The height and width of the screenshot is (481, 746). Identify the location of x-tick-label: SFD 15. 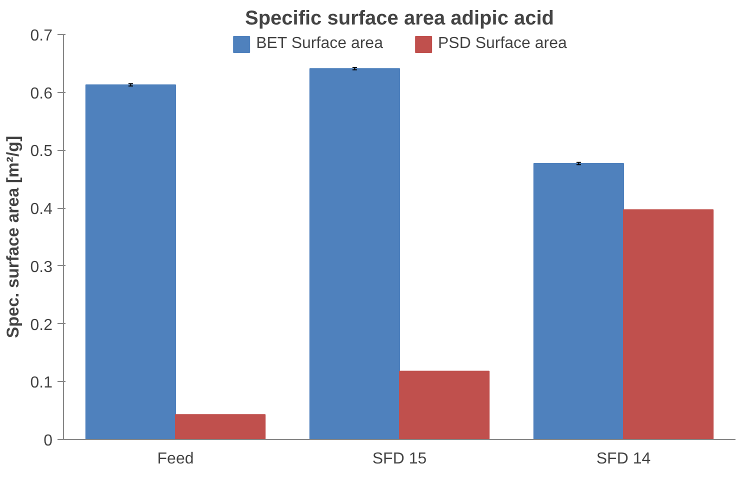
(399, 459).